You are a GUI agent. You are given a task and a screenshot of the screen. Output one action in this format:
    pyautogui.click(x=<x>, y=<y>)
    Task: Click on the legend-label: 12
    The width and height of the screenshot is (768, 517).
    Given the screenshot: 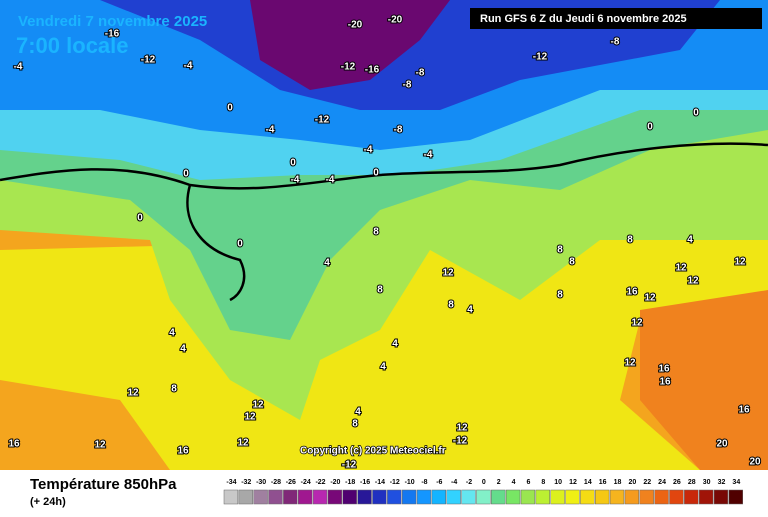 What is the action you would take?
    pyautogui.click(x=573, y=482)
    